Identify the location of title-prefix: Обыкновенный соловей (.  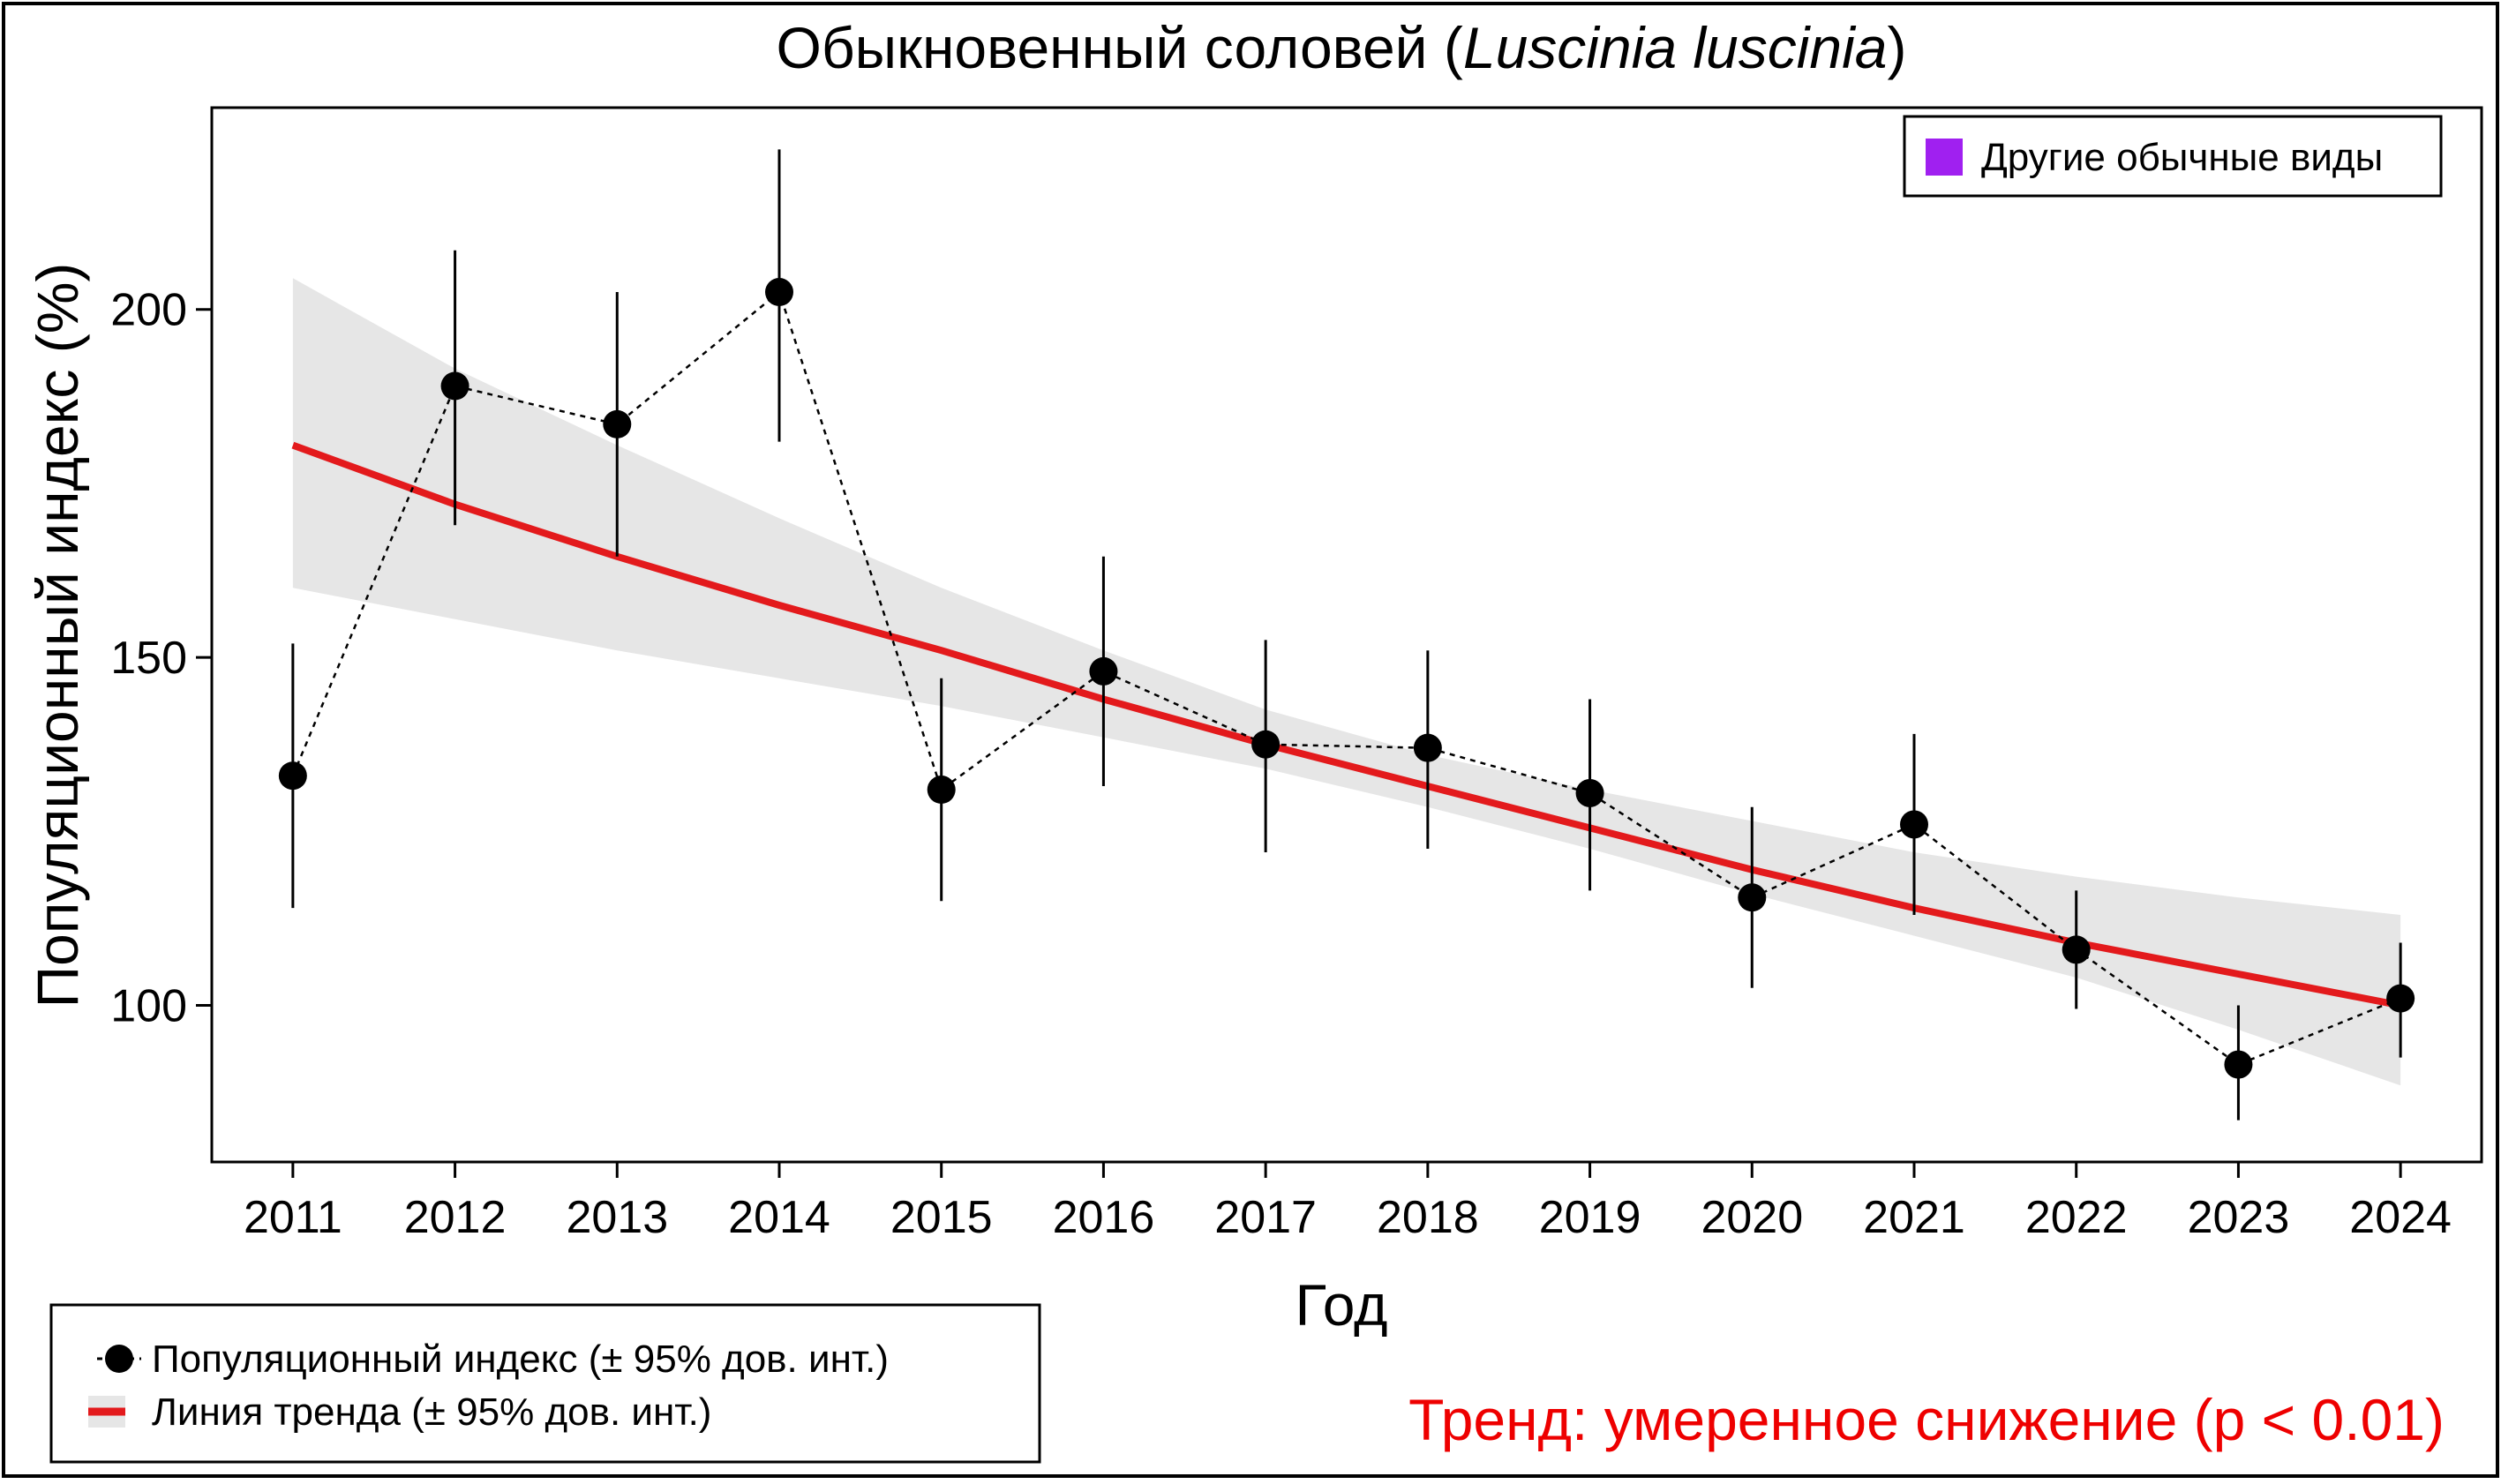
(1120, 47).